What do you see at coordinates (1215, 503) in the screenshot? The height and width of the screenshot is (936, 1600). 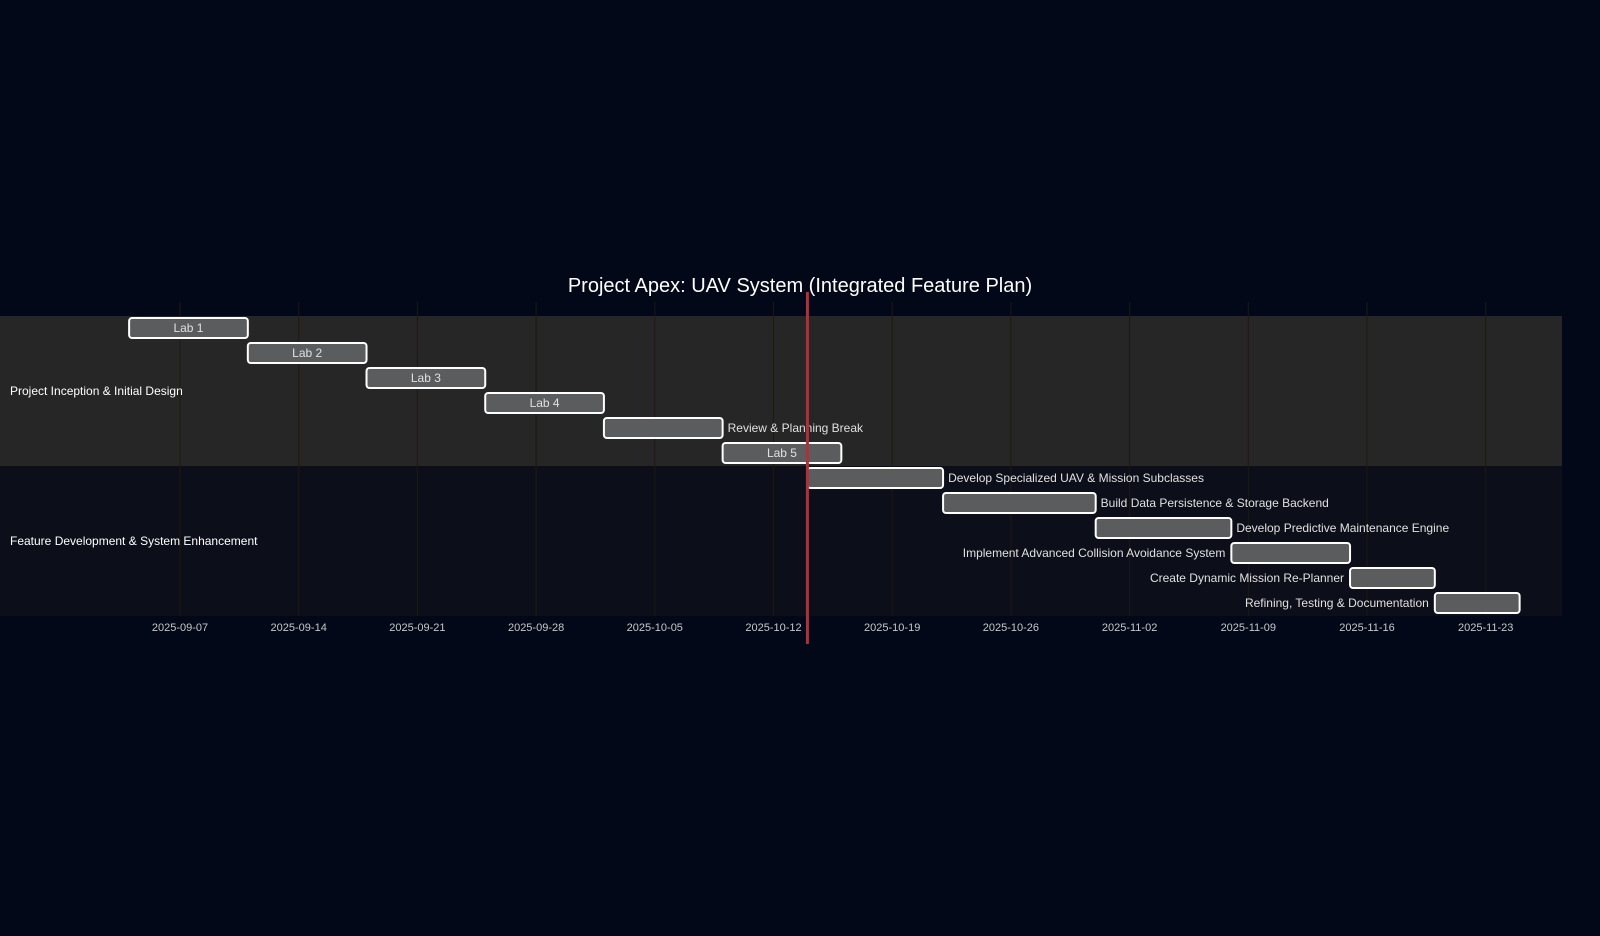 I see `task-label: Build Data Persistence & Storage Backend` at bounding box center [1215, 503].